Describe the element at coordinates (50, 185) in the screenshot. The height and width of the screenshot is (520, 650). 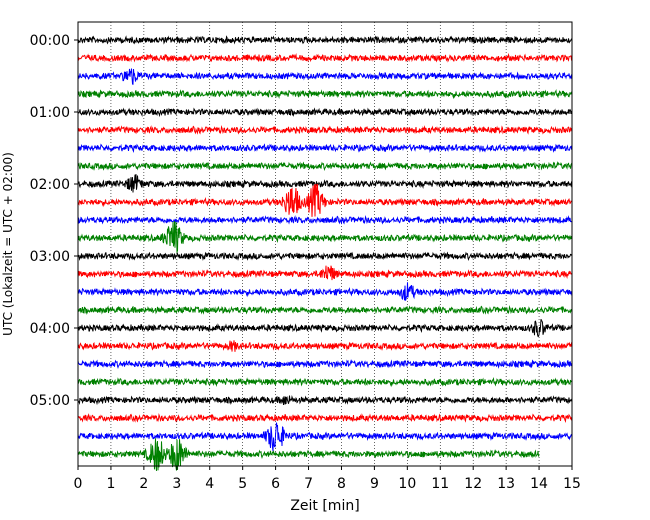
I see `y-tick-label: 02:00` at that location.